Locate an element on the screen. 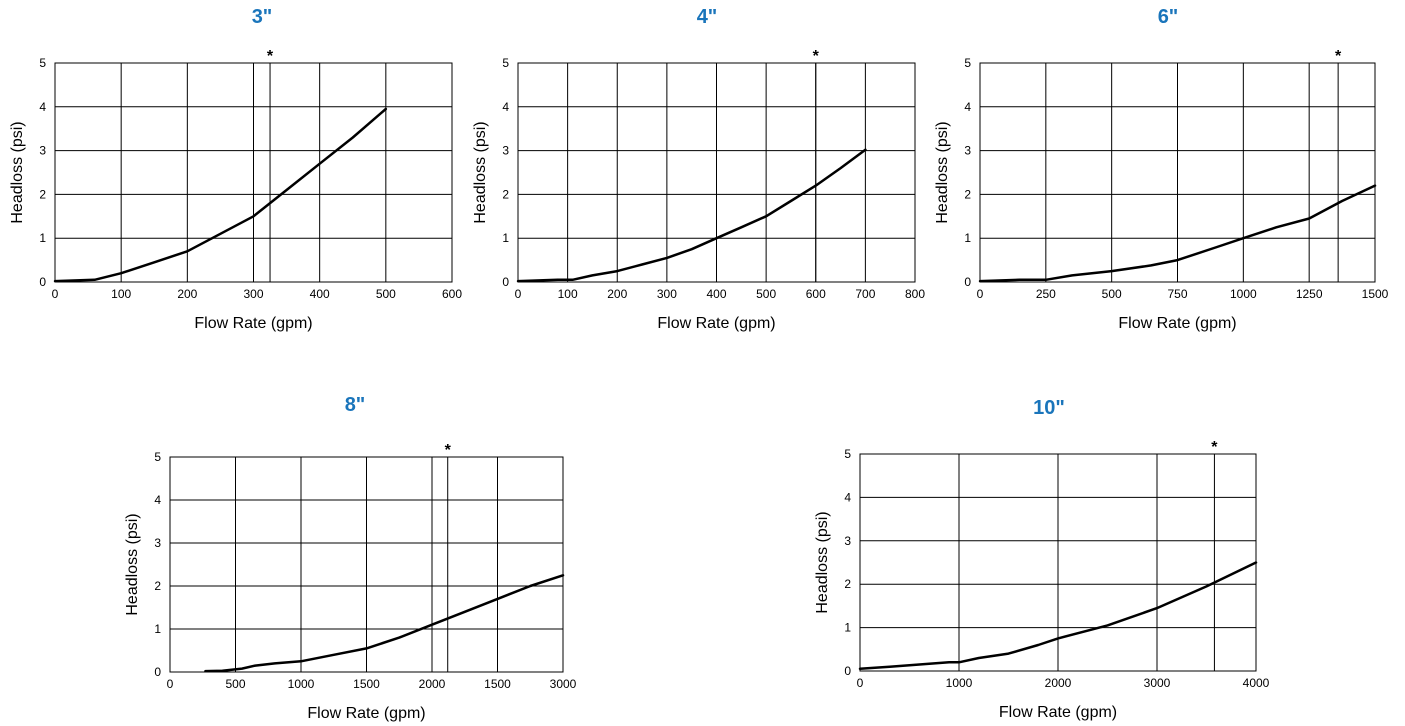 The image size is (1405, 726). x-tick-label: 700 is located at coordinates (865, 294).